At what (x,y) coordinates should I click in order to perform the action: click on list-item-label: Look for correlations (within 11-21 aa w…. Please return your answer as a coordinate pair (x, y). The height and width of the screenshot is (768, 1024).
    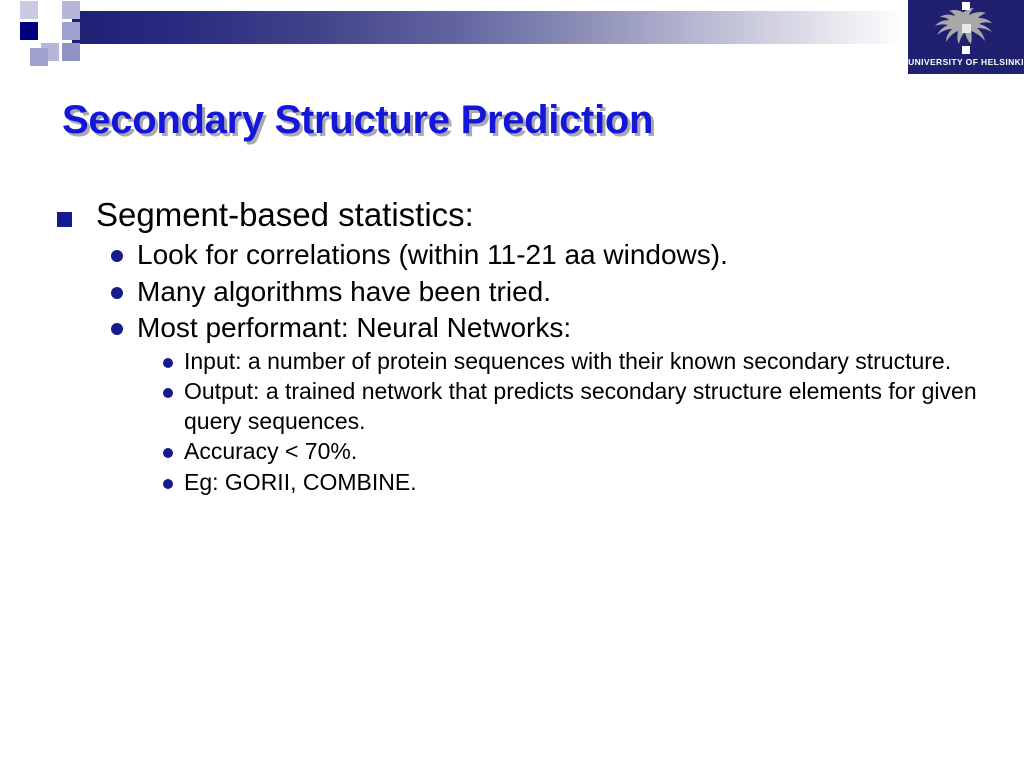
    Looking at the image, I should click on (432, 255).